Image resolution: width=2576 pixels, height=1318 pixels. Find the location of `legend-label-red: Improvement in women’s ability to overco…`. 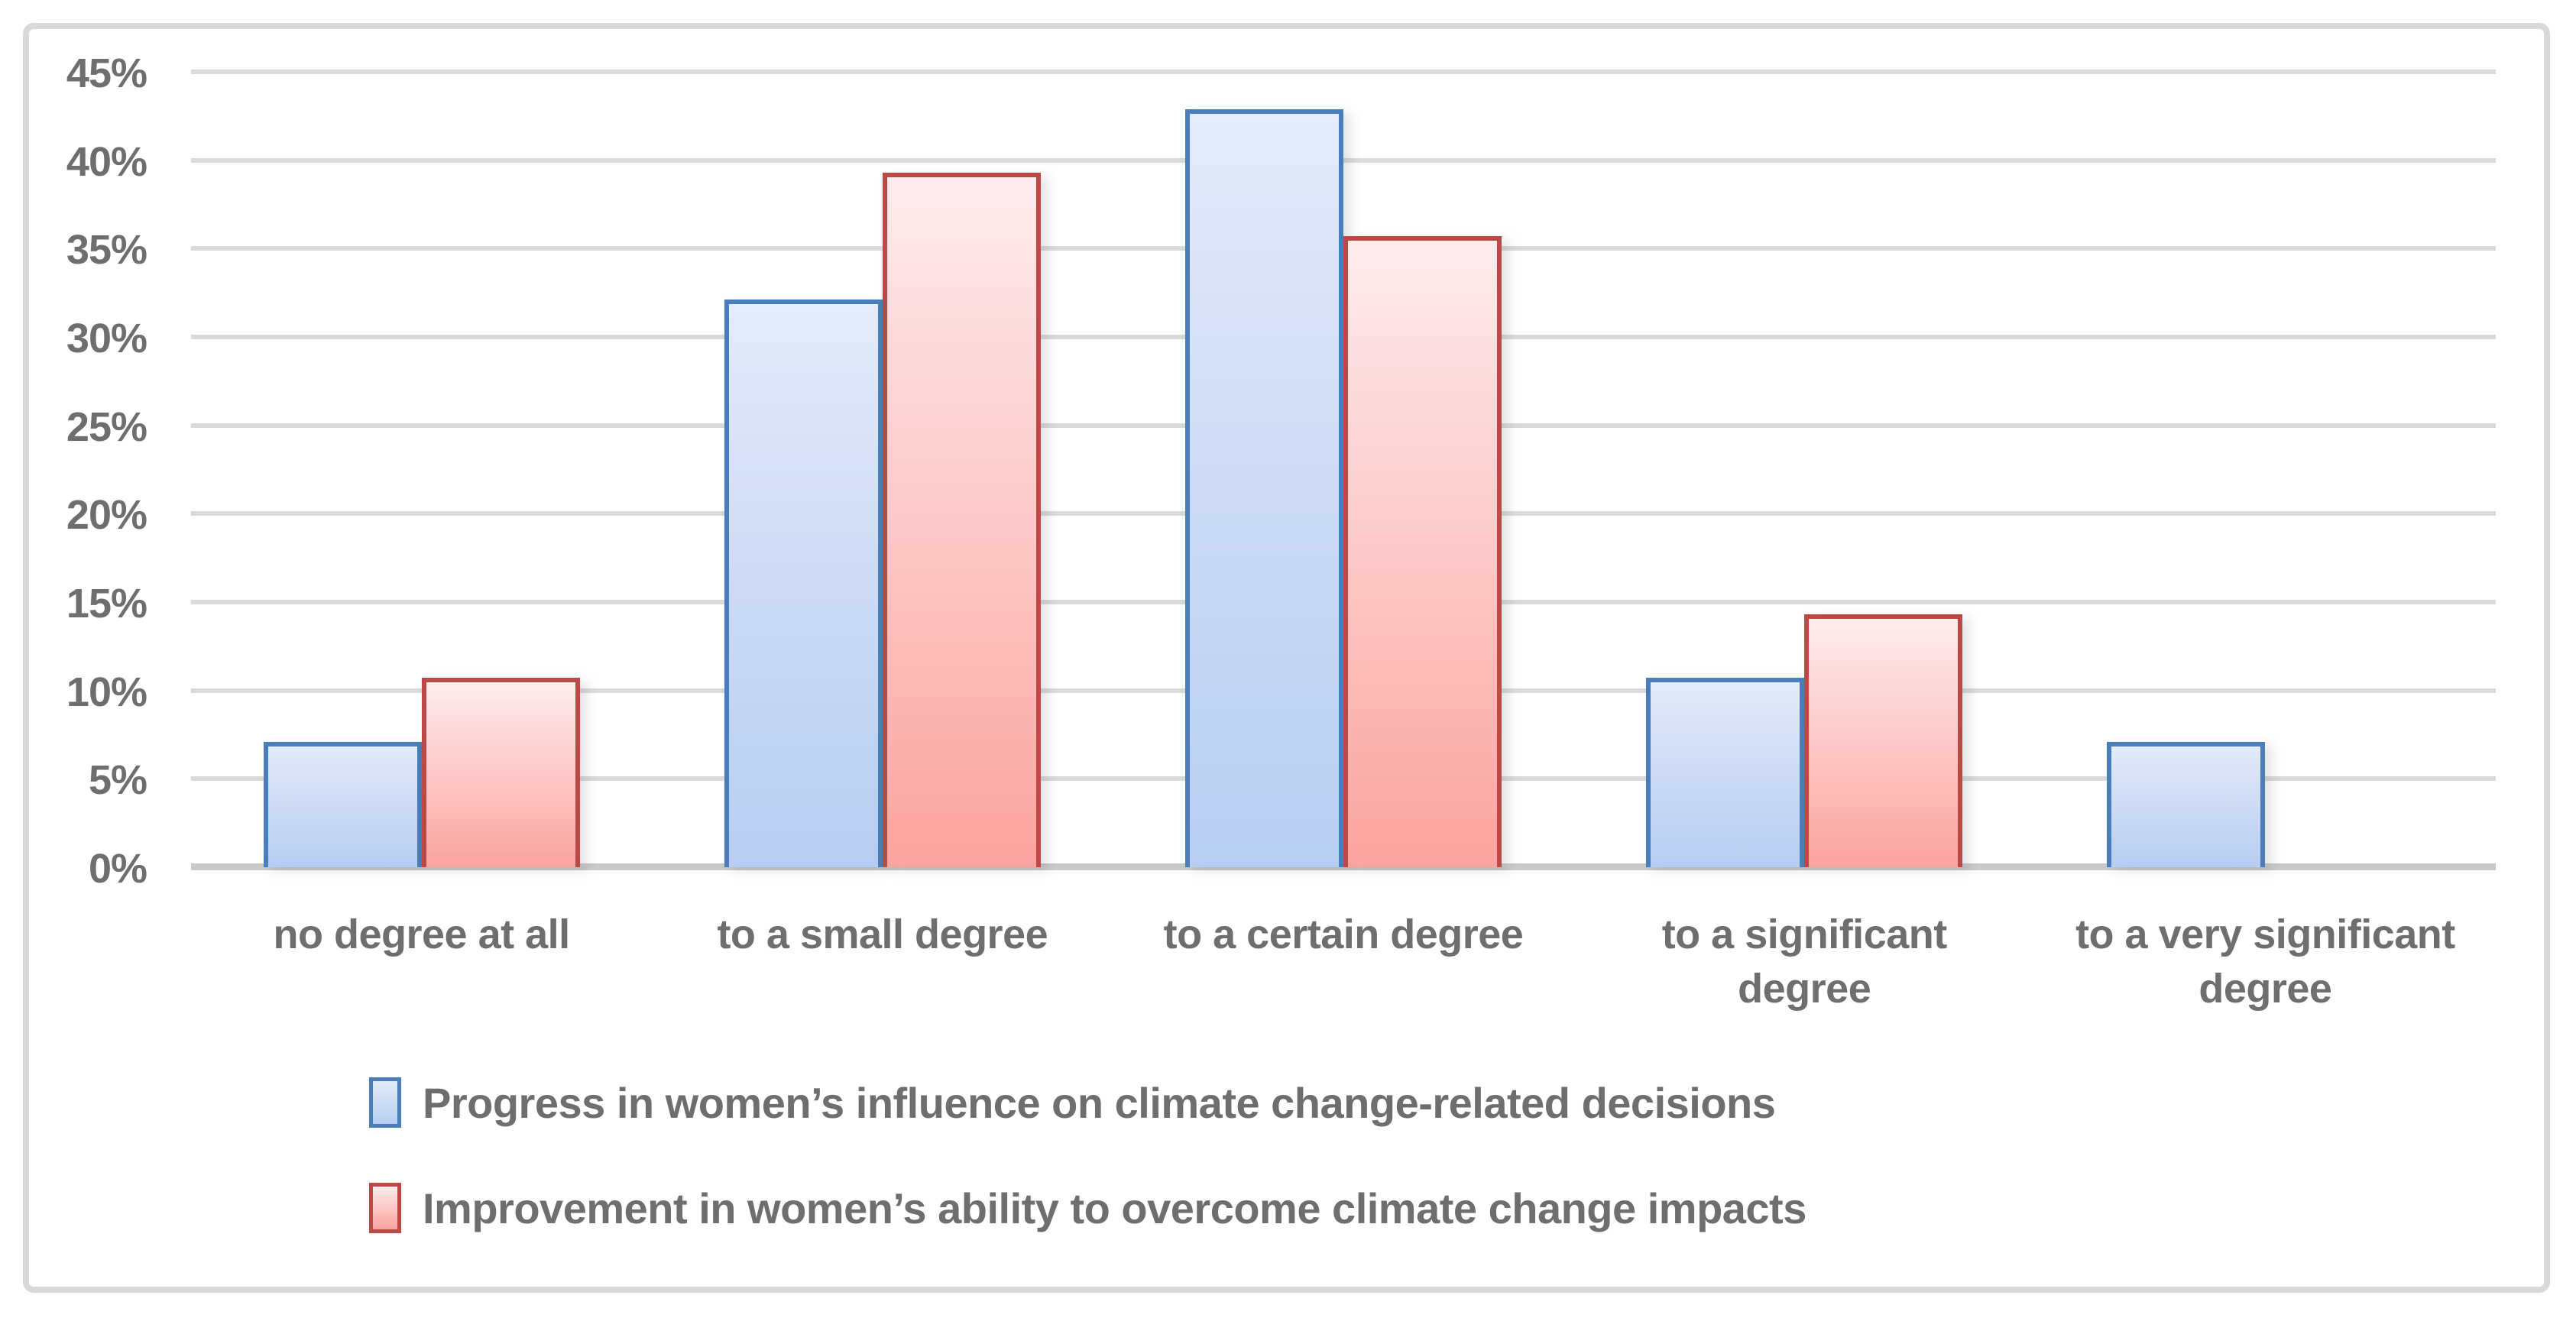

legend-label-red: Improvement in women’s ability to overco… is located at coordinates (1114, 1208).